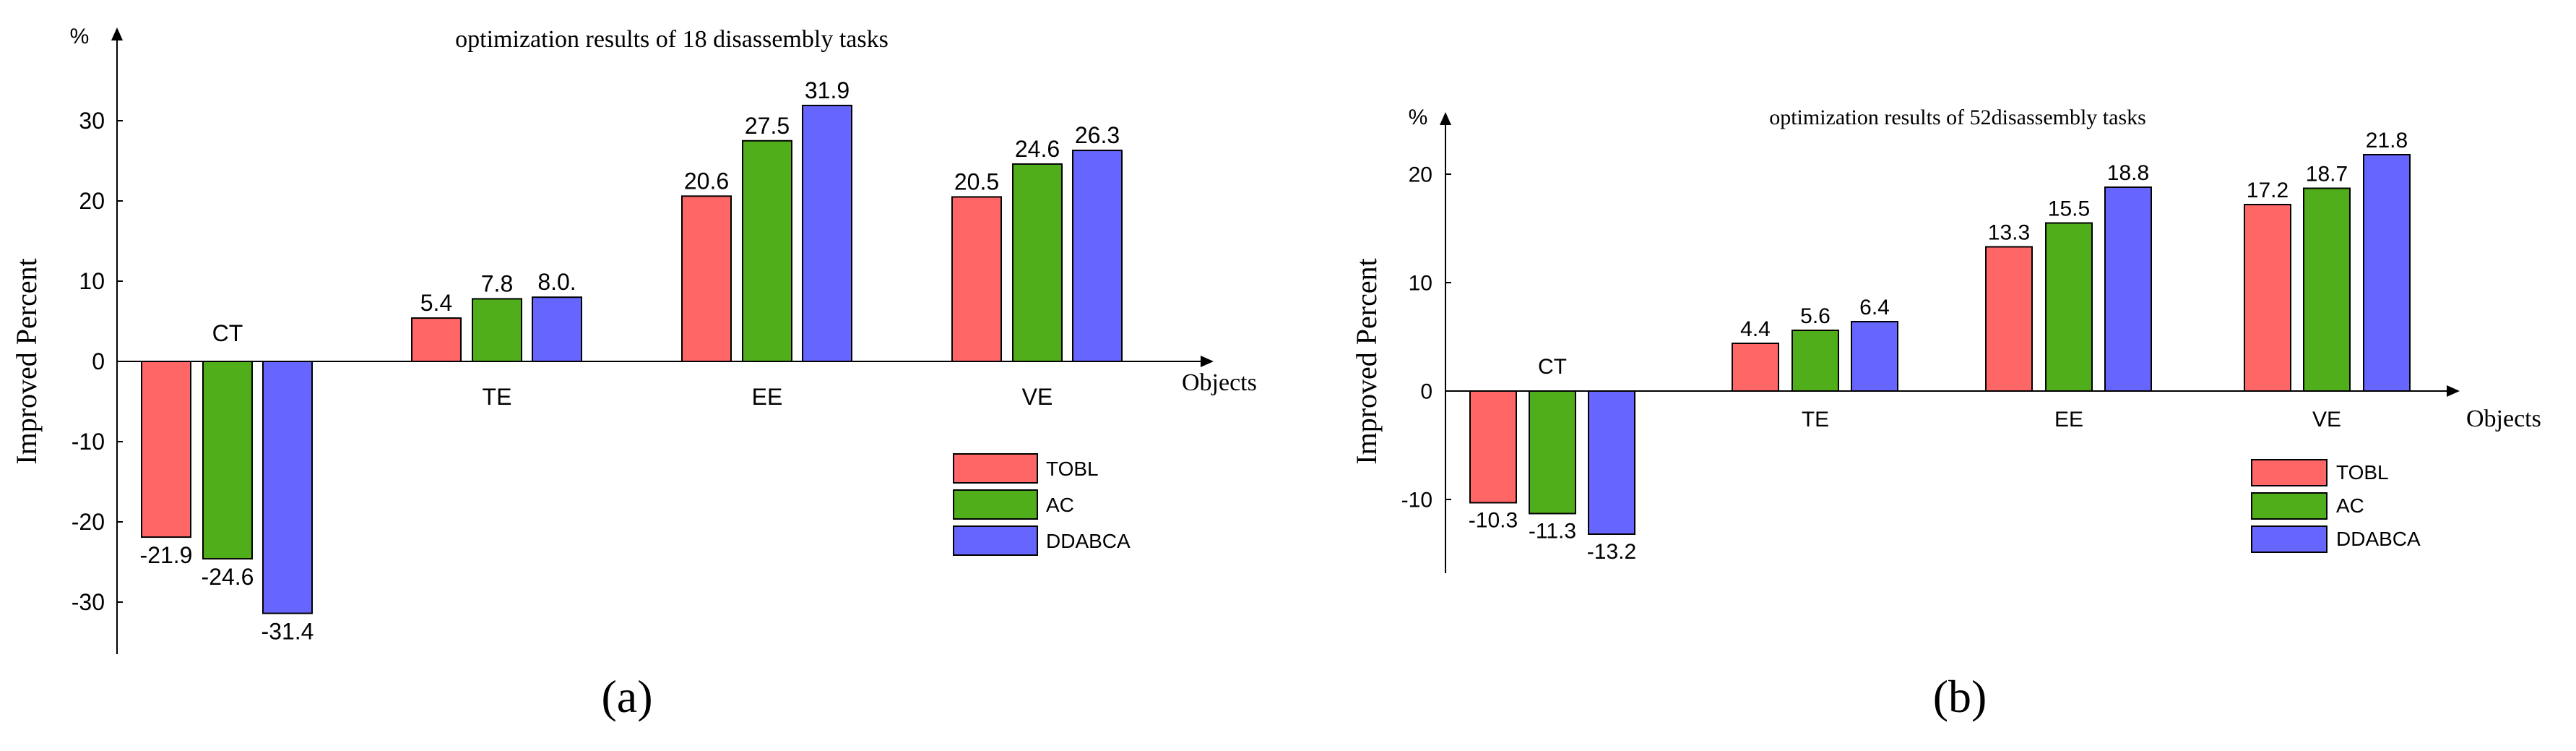 The width and height of the screenshot is (2576, 751). Describe the element at coordinates (288, 632) in the screenshot. I see `data-label: -31.4` at that location.